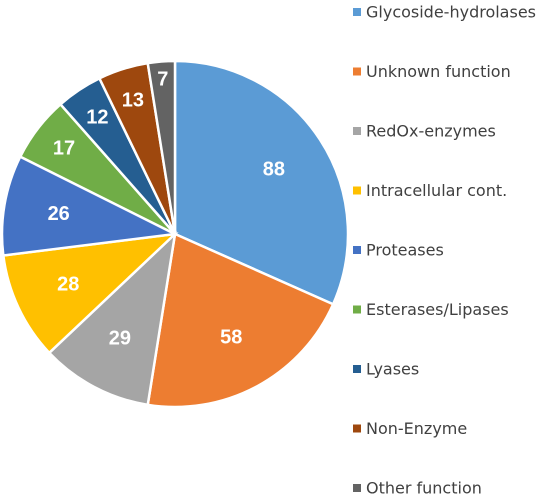 This screenshot has width=550, height=497. I want to click on legend-item-other-function: Other function, so click(417, 488).